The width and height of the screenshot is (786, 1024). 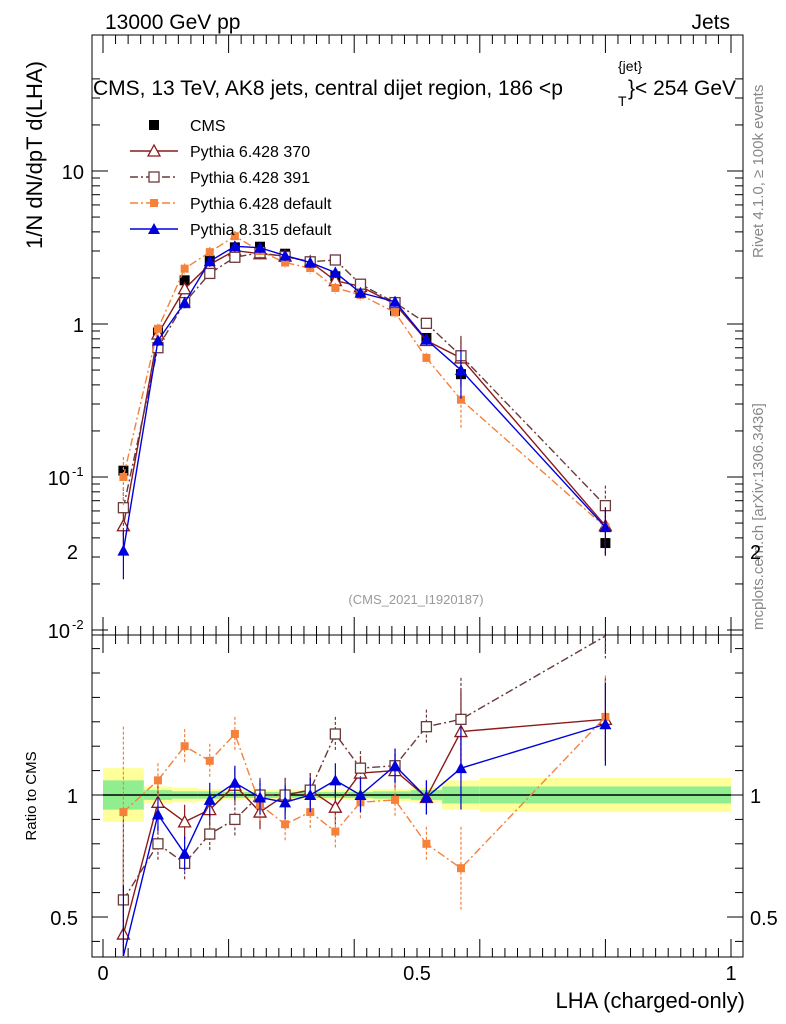 I want to click on legend-entry: Pythia 6.428 default, so click(x=231, y=204).